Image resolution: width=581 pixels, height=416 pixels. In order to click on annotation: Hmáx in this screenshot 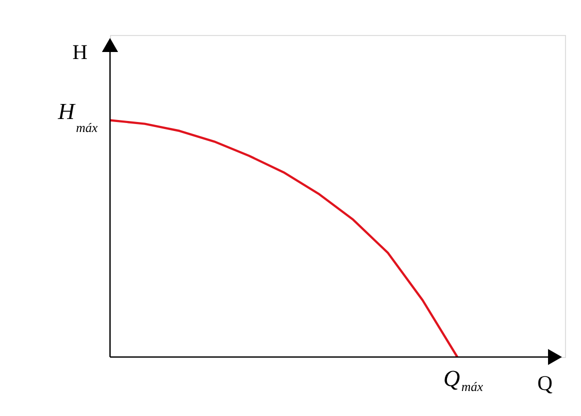, I will do `click(77, 117)`.